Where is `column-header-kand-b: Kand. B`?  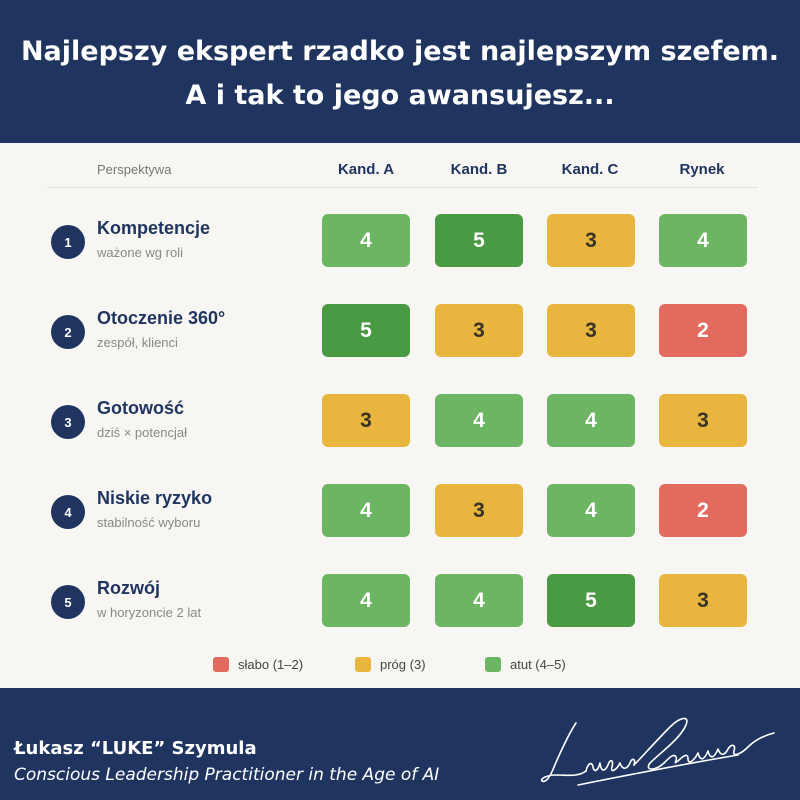
column-header-kand-b: Kand. B is located at coordinates (479, 169).